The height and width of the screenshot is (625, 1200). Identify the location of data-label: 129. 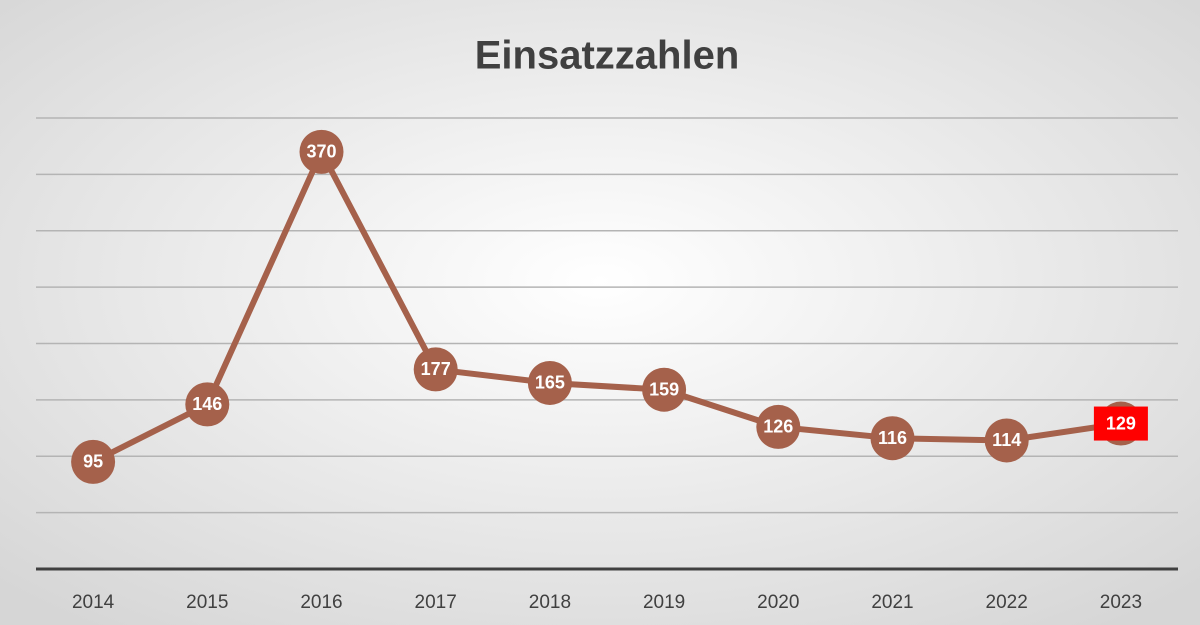
(1121, 423).